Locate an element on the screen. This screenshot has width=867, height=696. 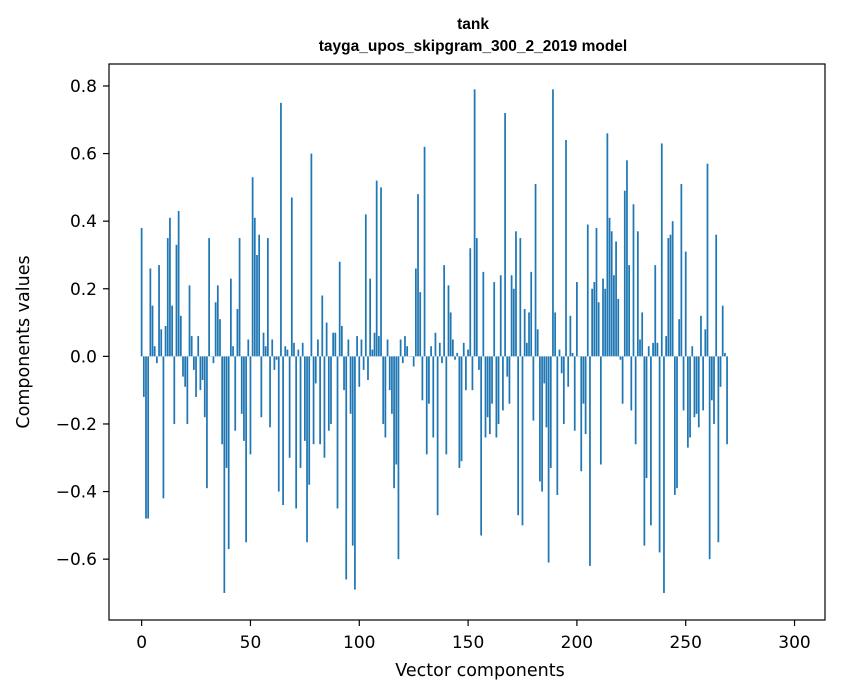
y-axis-label: Components values is located at coordinates (24, 341).